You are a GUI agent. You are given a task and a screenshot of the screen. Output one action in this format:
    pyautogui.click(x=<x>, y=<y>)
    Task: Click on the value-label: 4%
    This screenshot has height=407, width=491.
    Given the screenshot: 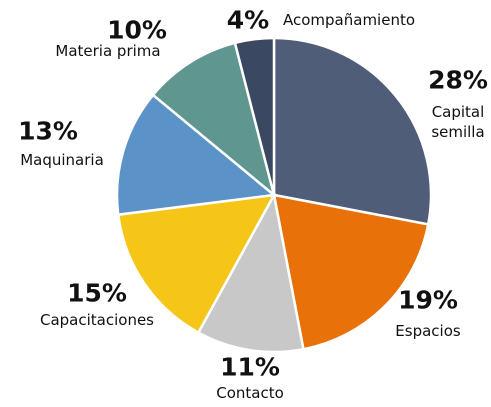 What is the action you would take?
    pyautogui.click(x=248, y=20)
    